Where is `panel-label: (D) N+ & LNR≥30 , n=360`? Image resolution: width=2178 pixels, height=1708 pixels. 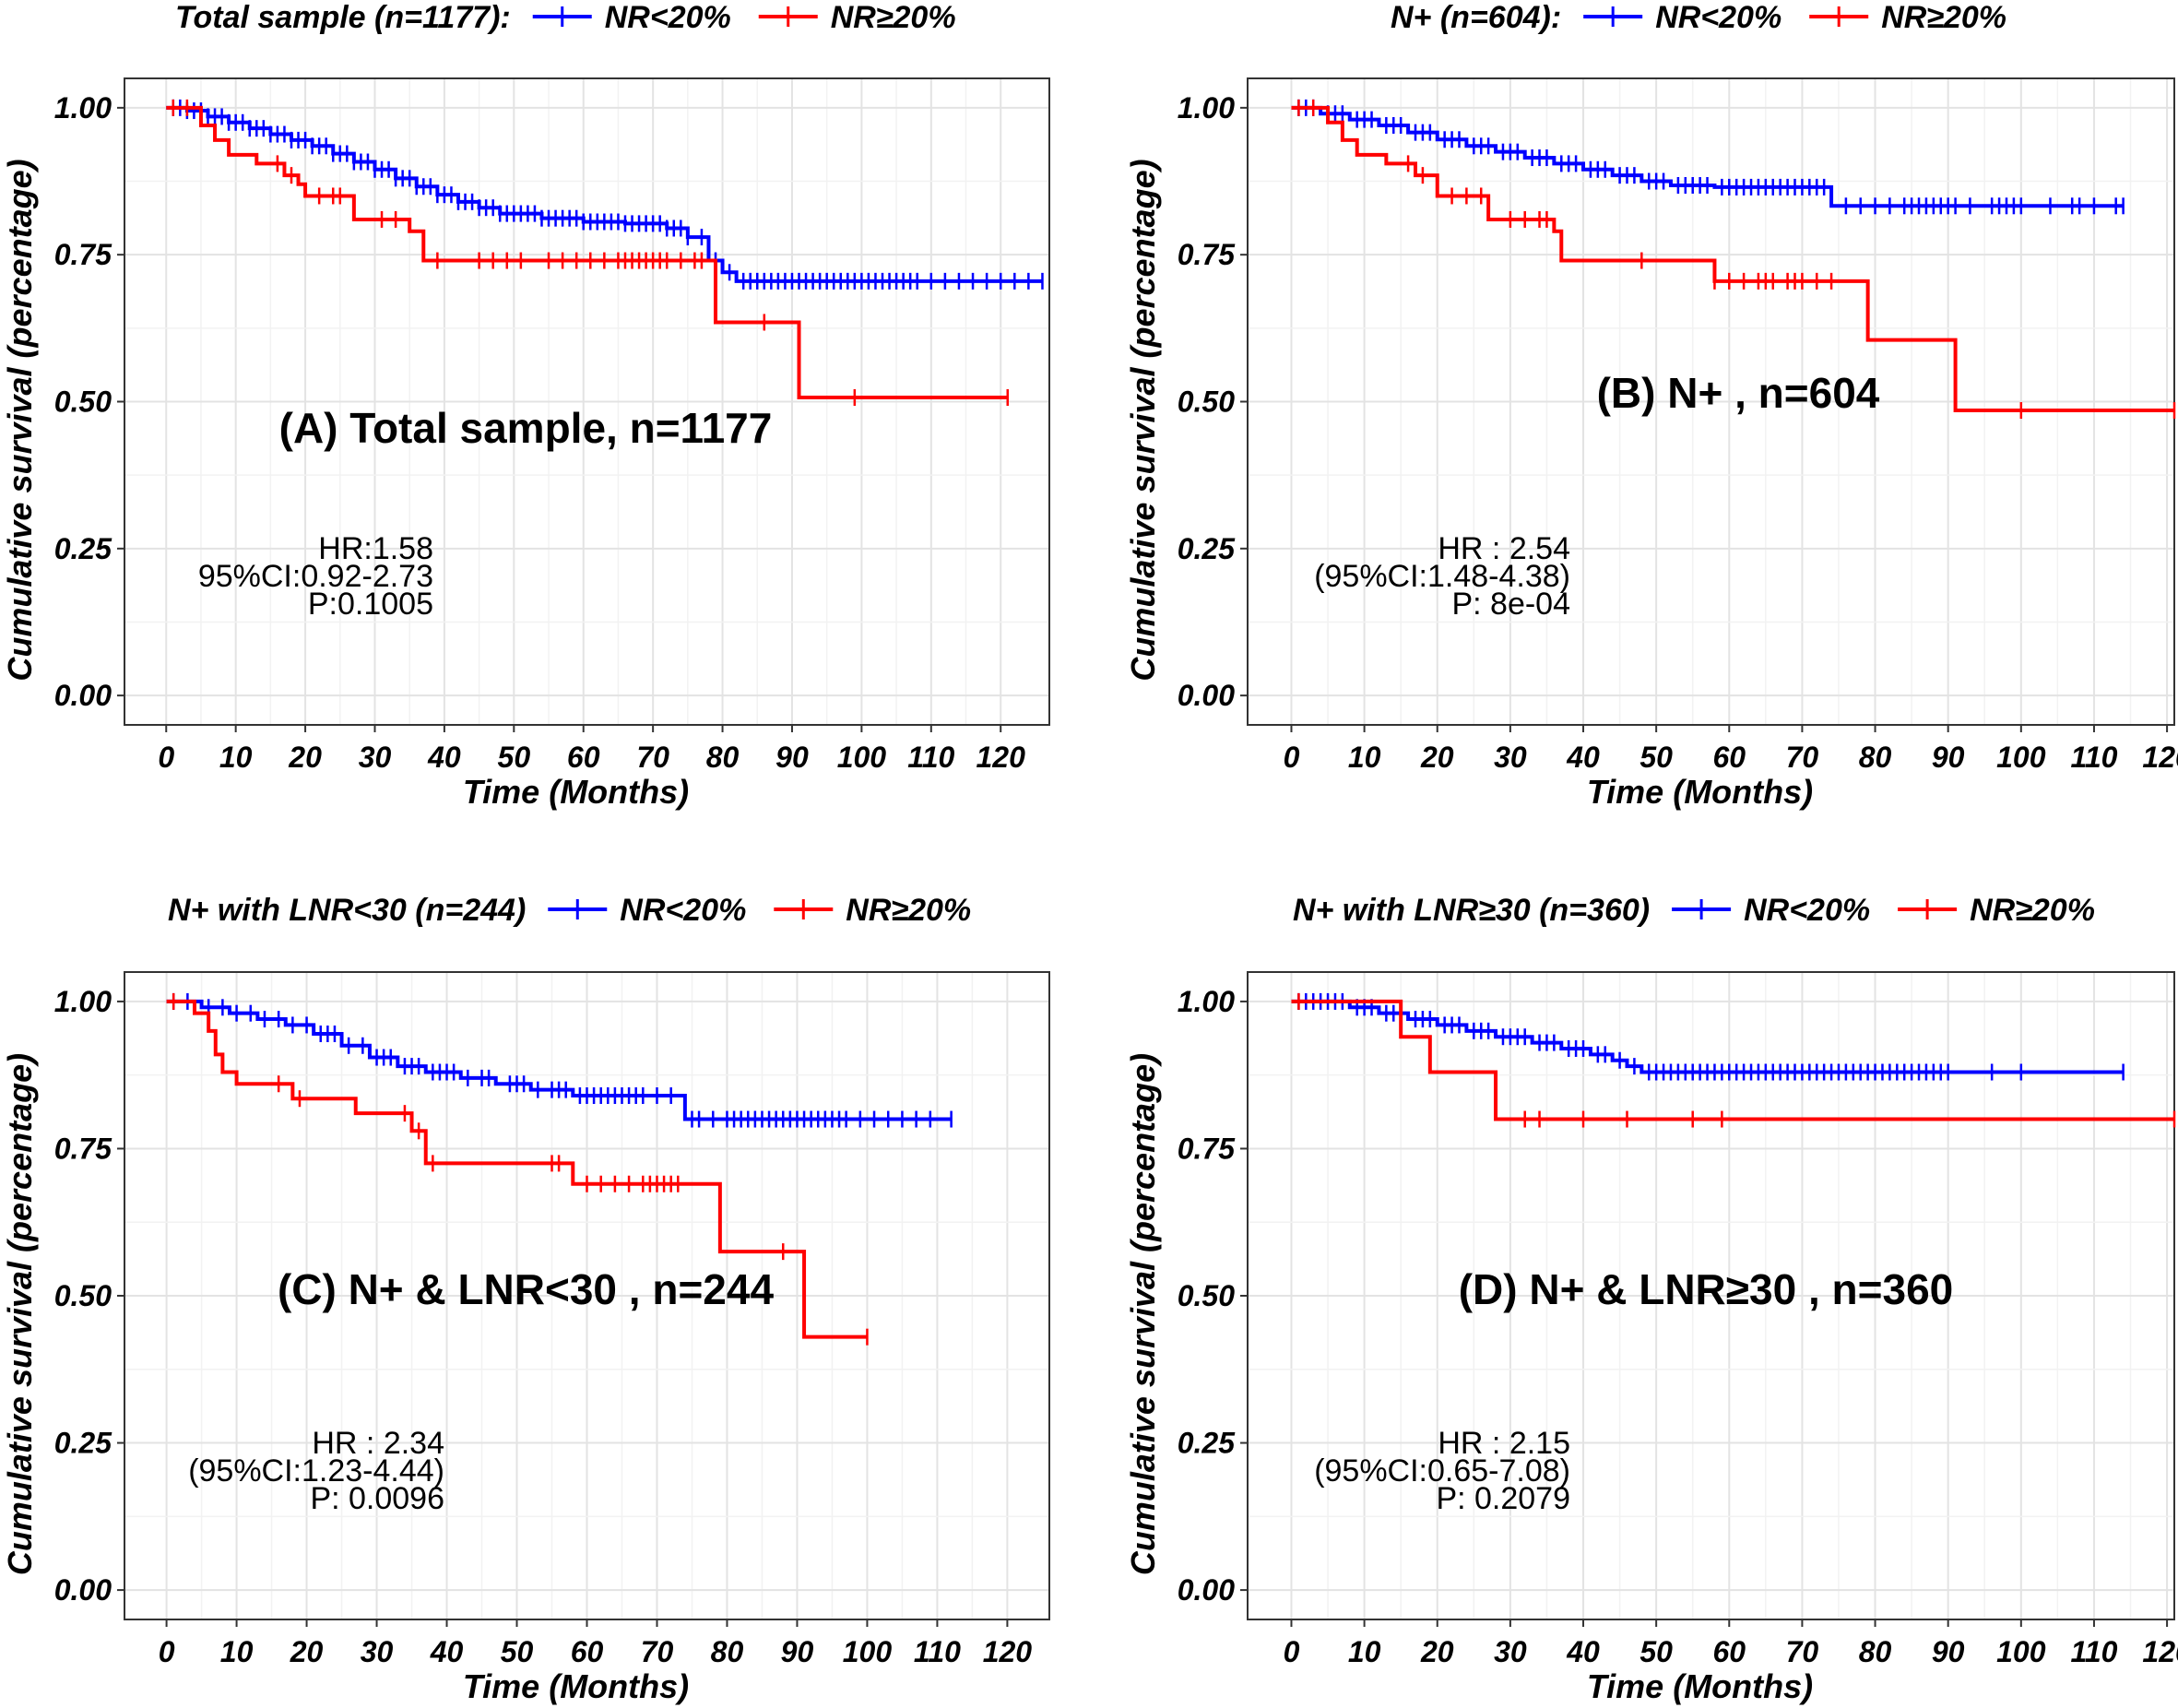 panel-label: (D) N+ & LNR≥30 , n=360 is located at coordinates (1706, 1289).